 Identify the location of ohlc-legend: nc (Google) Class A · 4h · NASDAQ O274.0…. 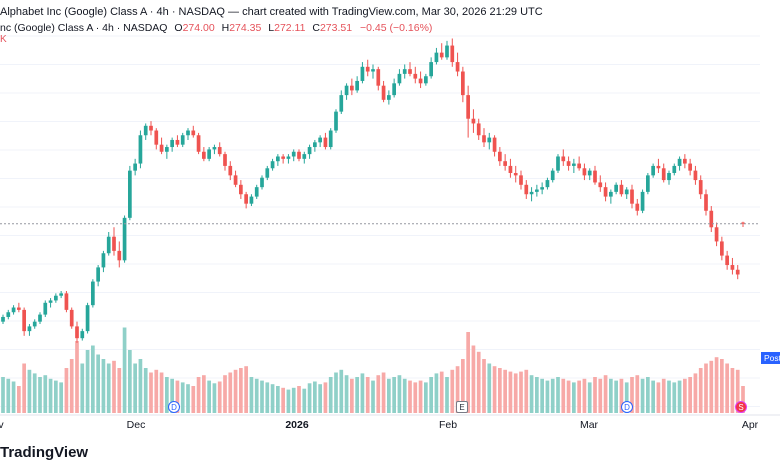
(216, 28).